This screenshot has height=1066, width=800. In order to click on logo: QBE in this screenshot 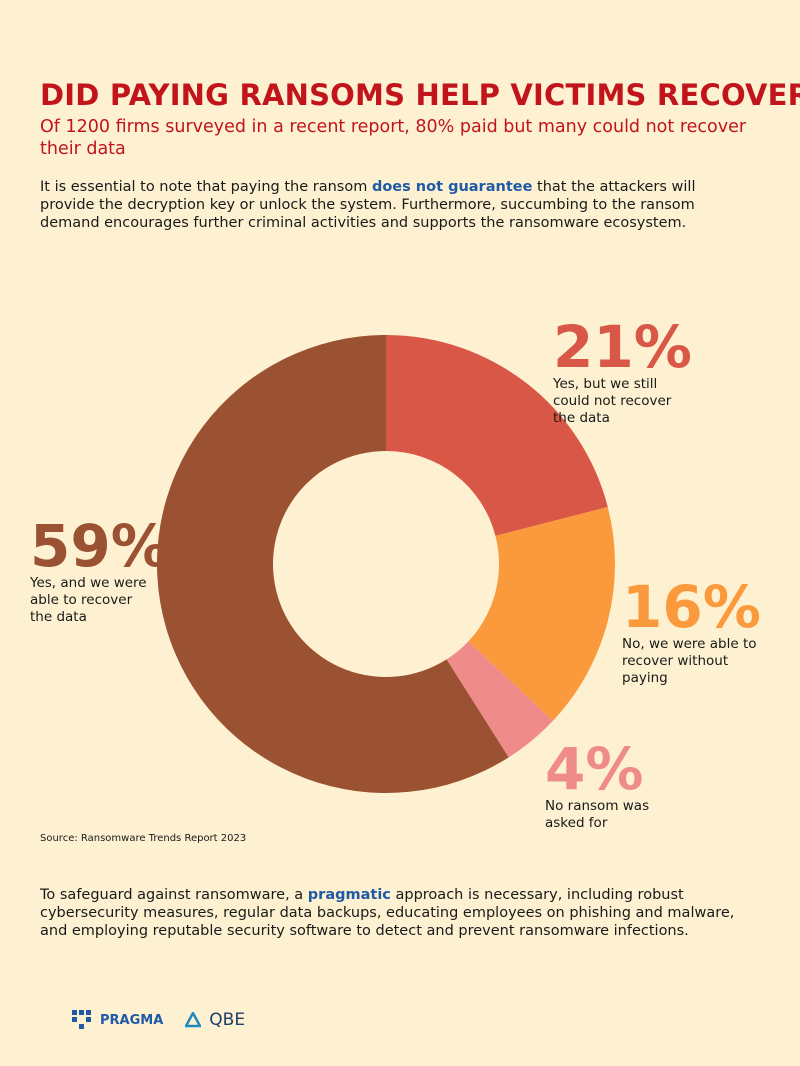, I will do `click(227, 1020)`.